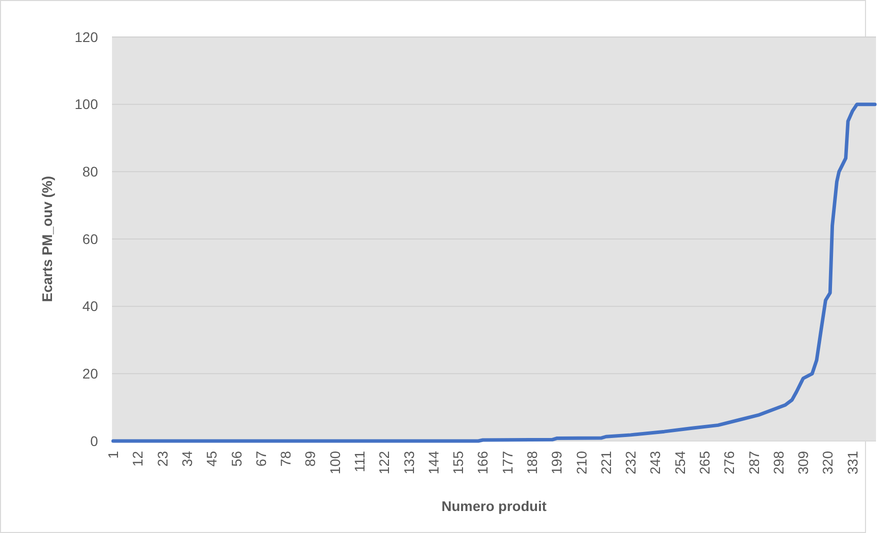 The height and width of the screenshot is (533, 885). I want to click on x-tick-label: 122, so click(384, 462).